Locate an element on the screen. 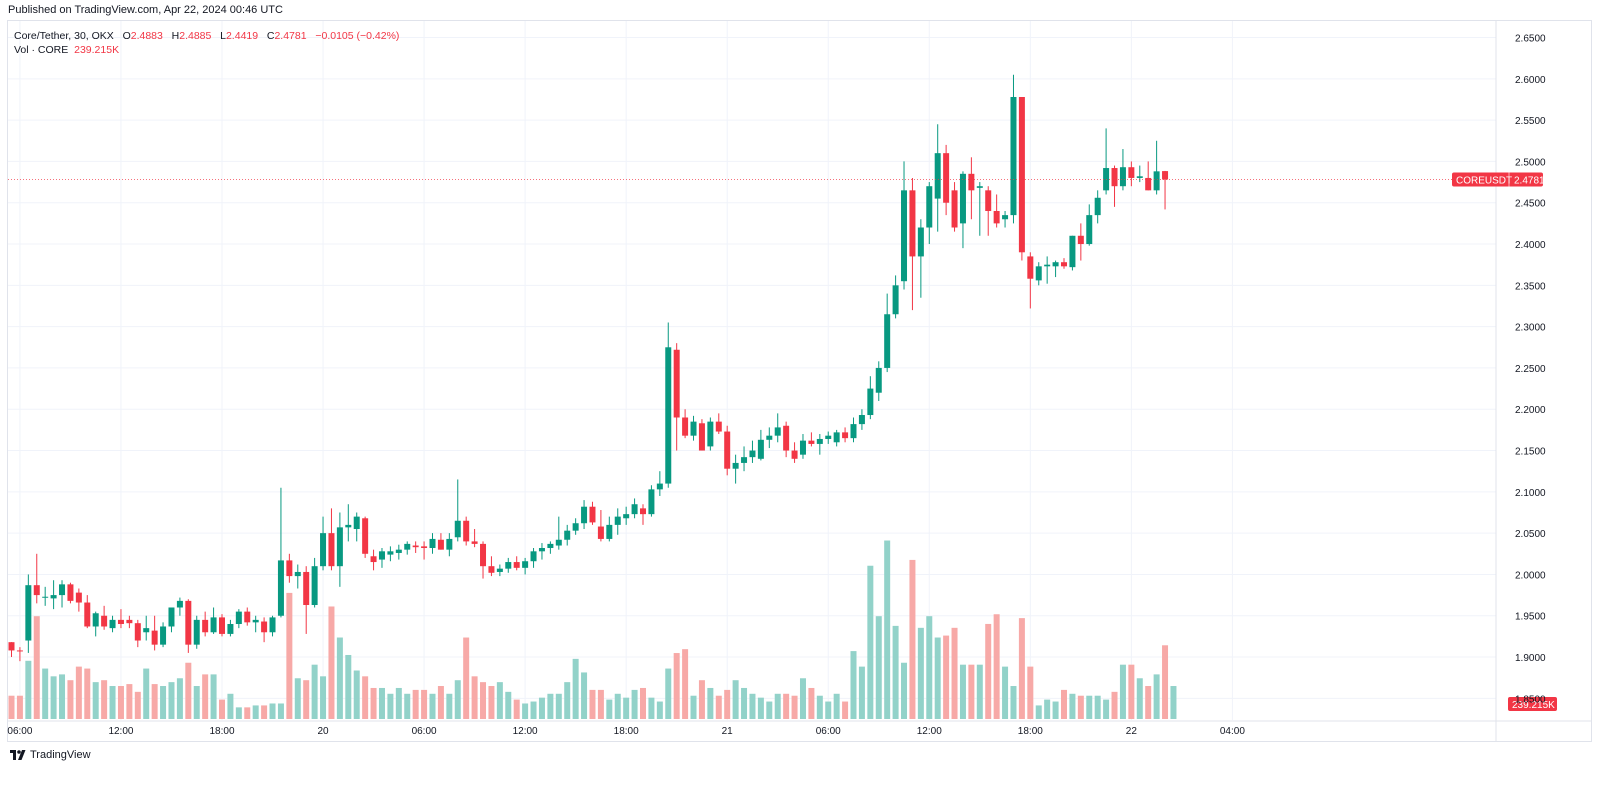 This screenshot has width=1600, height=785. volume-row: Vol · CORE 239.215K is located at coordinates (206, 50).